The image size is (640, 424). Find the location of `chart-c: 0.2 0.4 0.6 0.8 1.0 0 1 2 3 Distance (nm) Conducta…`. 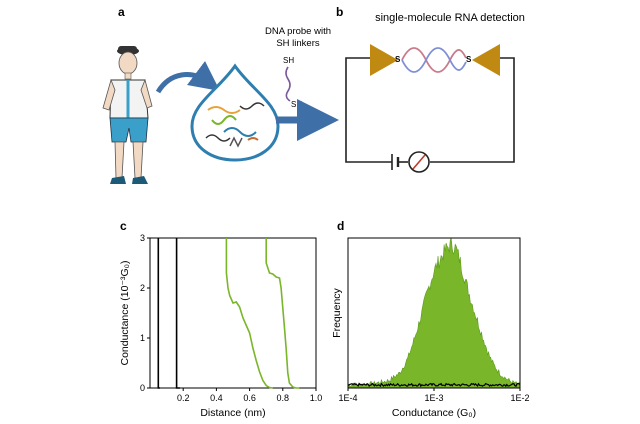

chart-c: 0.2 0.4 0.6 0.8 1.0 0 1 2 3 Distance (nm) Conducta… is located at coordinates (220, 326).